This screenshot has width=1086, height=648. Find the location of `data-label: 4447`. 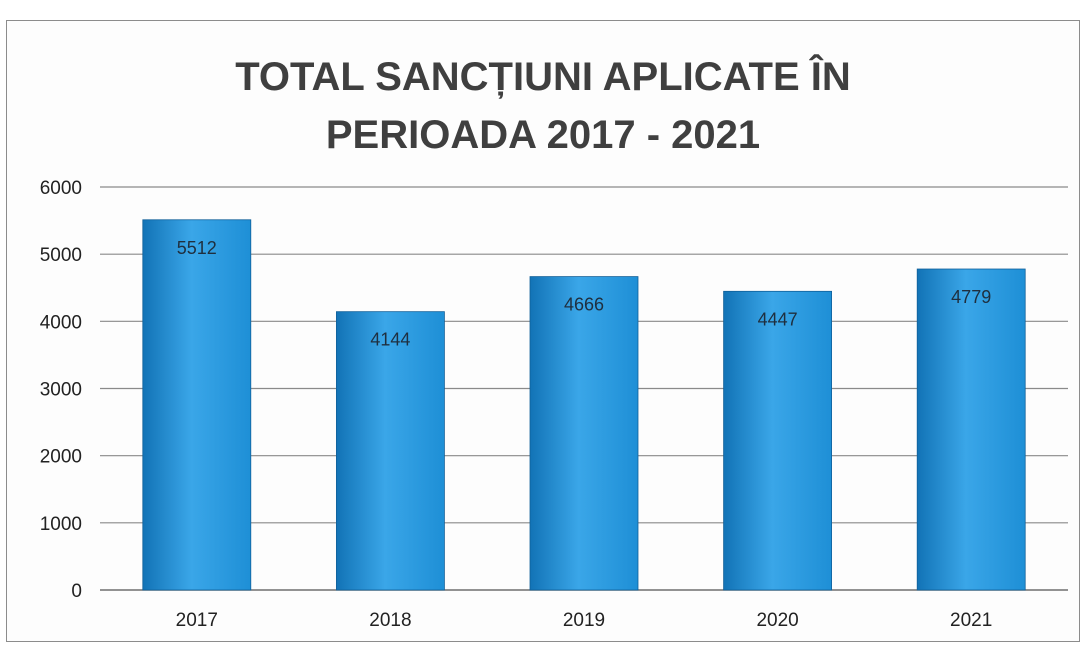

data-label: 4447 is located at coordinates (778, 319).